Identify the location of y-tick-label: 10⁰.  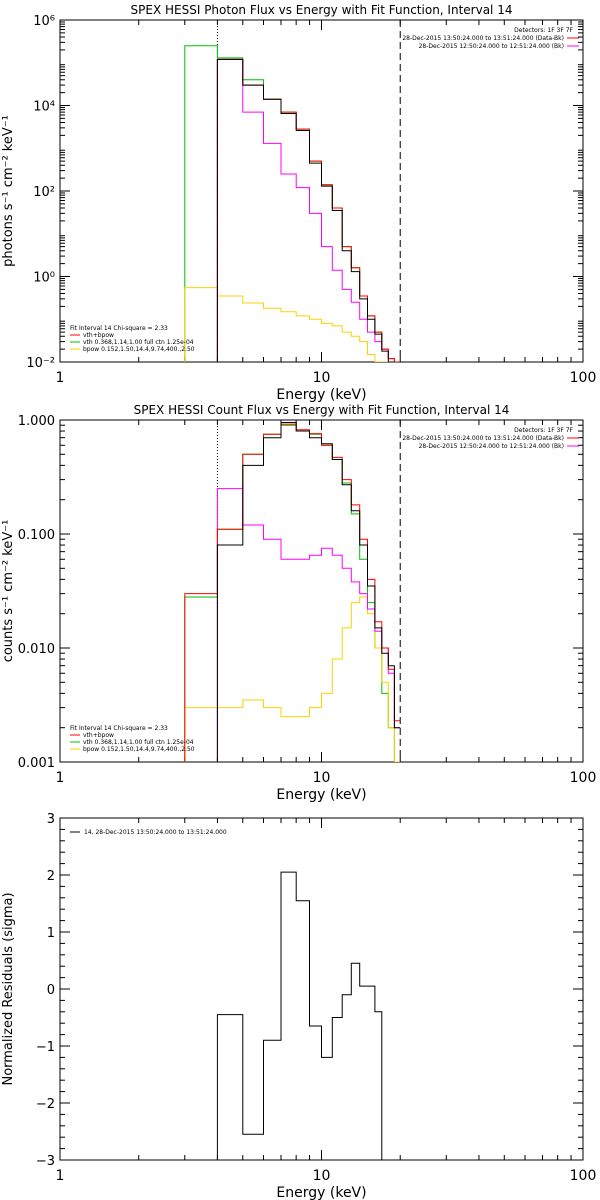
(44, 278).